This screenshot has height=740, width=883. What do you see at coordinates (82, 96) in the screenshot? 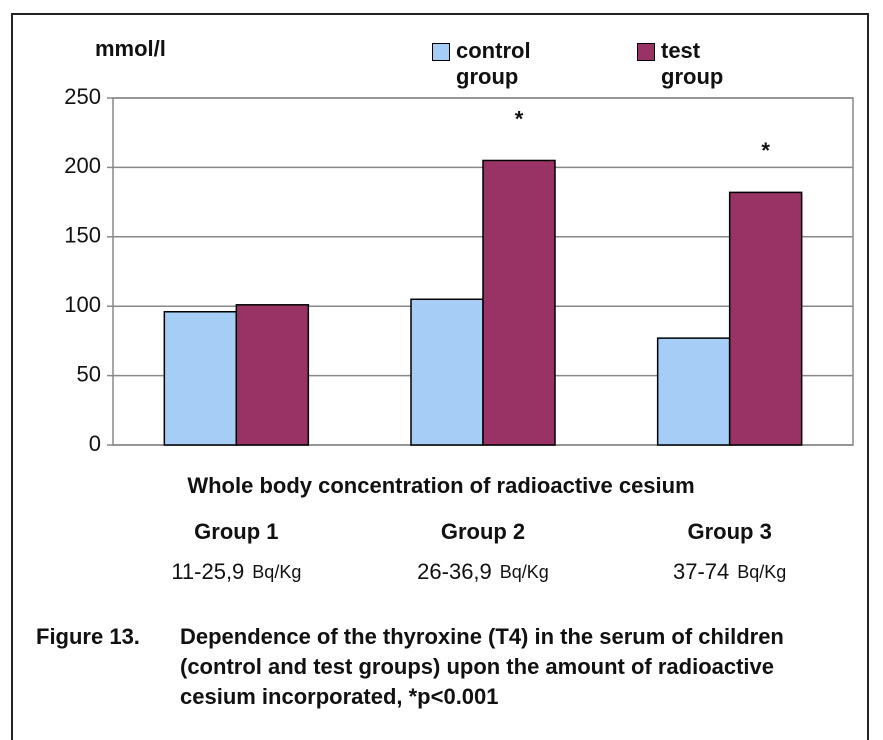
I see `y-tick-label: 250` at bounding box center [82, 96].